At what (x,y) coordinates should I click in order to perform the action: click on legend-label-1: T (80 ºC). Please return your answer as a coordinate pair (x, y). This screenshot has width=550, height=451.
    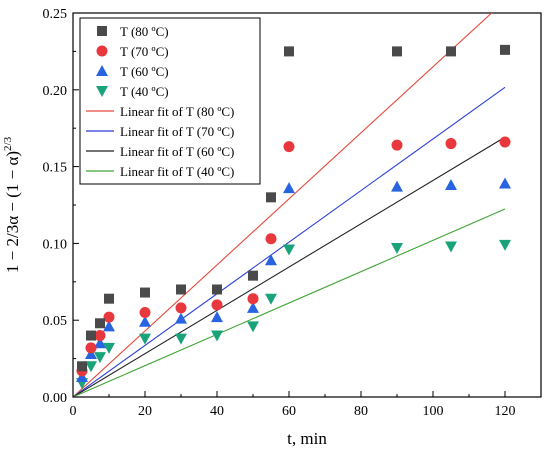
    Looking at the image, I should click on (144, 31).